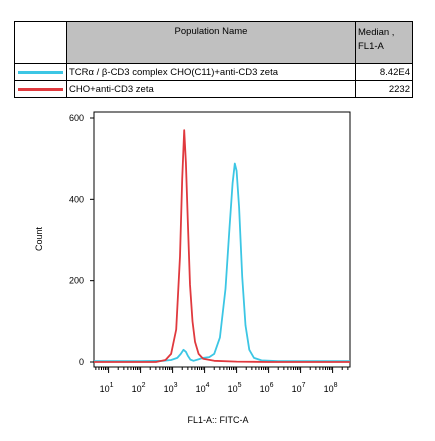 The width and height of the screenshot is (435, 441). What do you see at coordinates (81, 362) in the screenshot?
I see `y-tick-label: 0` at bounding box center [81, 362].